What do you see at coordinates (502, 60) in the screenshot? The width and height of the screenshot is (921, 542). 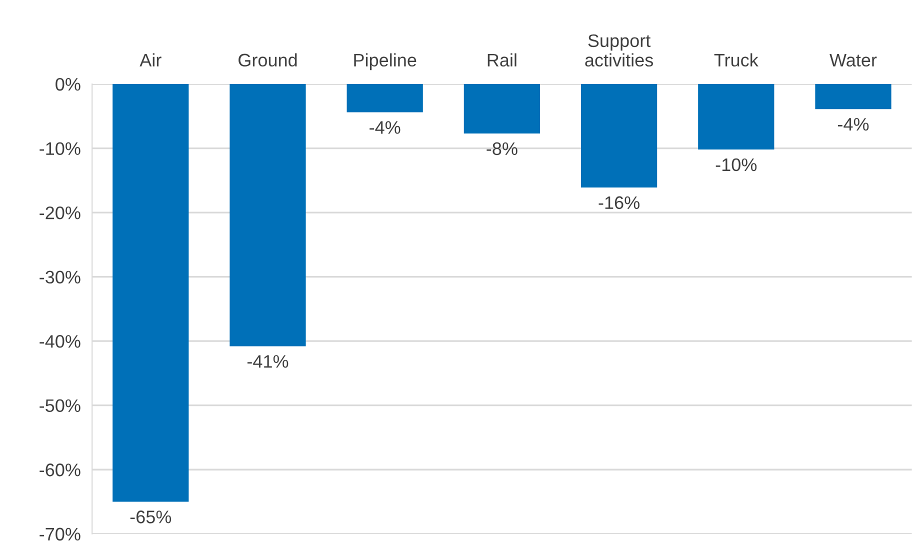 I see `x-tick-label: Rail` at bounding box center [502, 60].